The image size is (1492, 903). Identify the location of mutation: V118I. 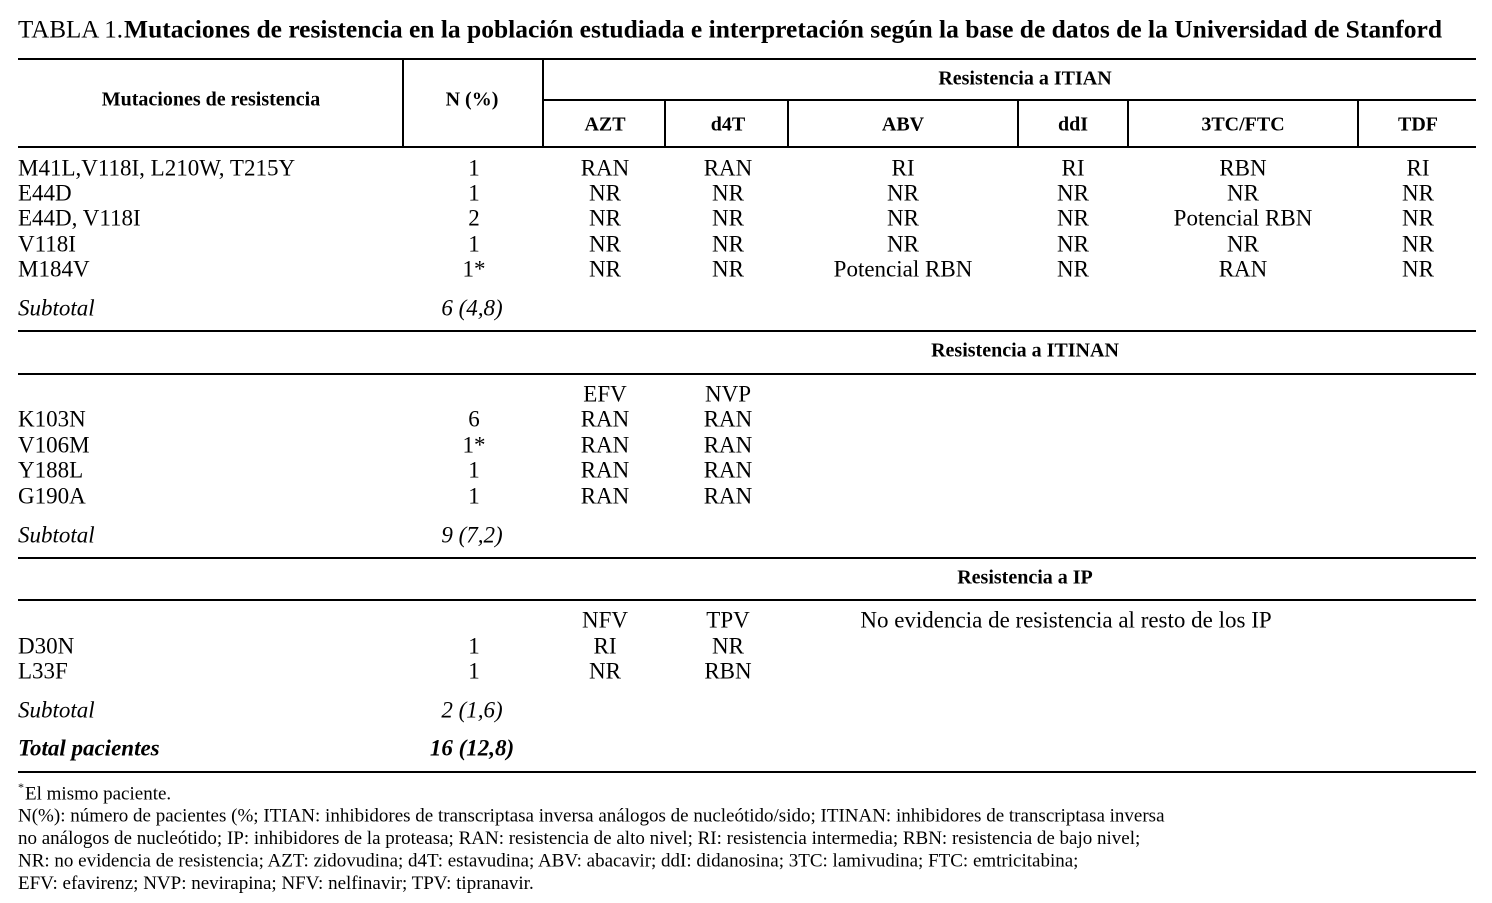
(47, 243).